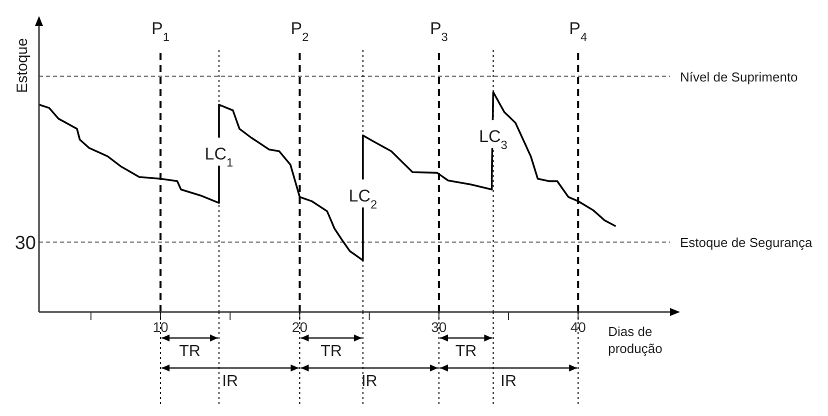 The width and height of the screenshot is (828, 416). I want to click on ref-line-label: P$_{4}$, so click(578, 31).